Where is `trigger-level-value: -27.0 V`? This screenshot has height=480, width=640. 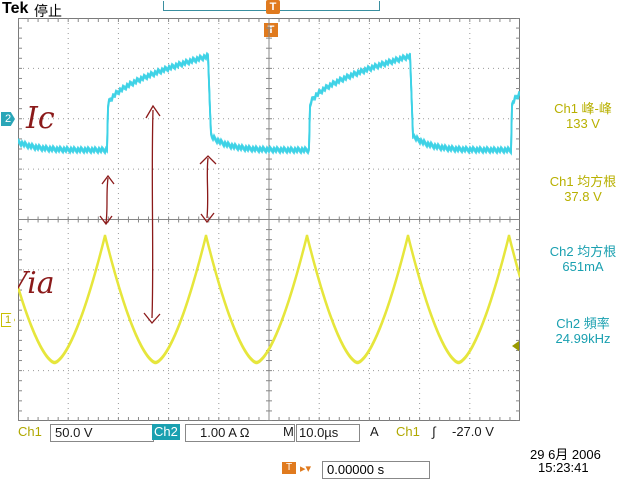 trigger-level-value: -27.0 V is located at coordinates (473, 431).